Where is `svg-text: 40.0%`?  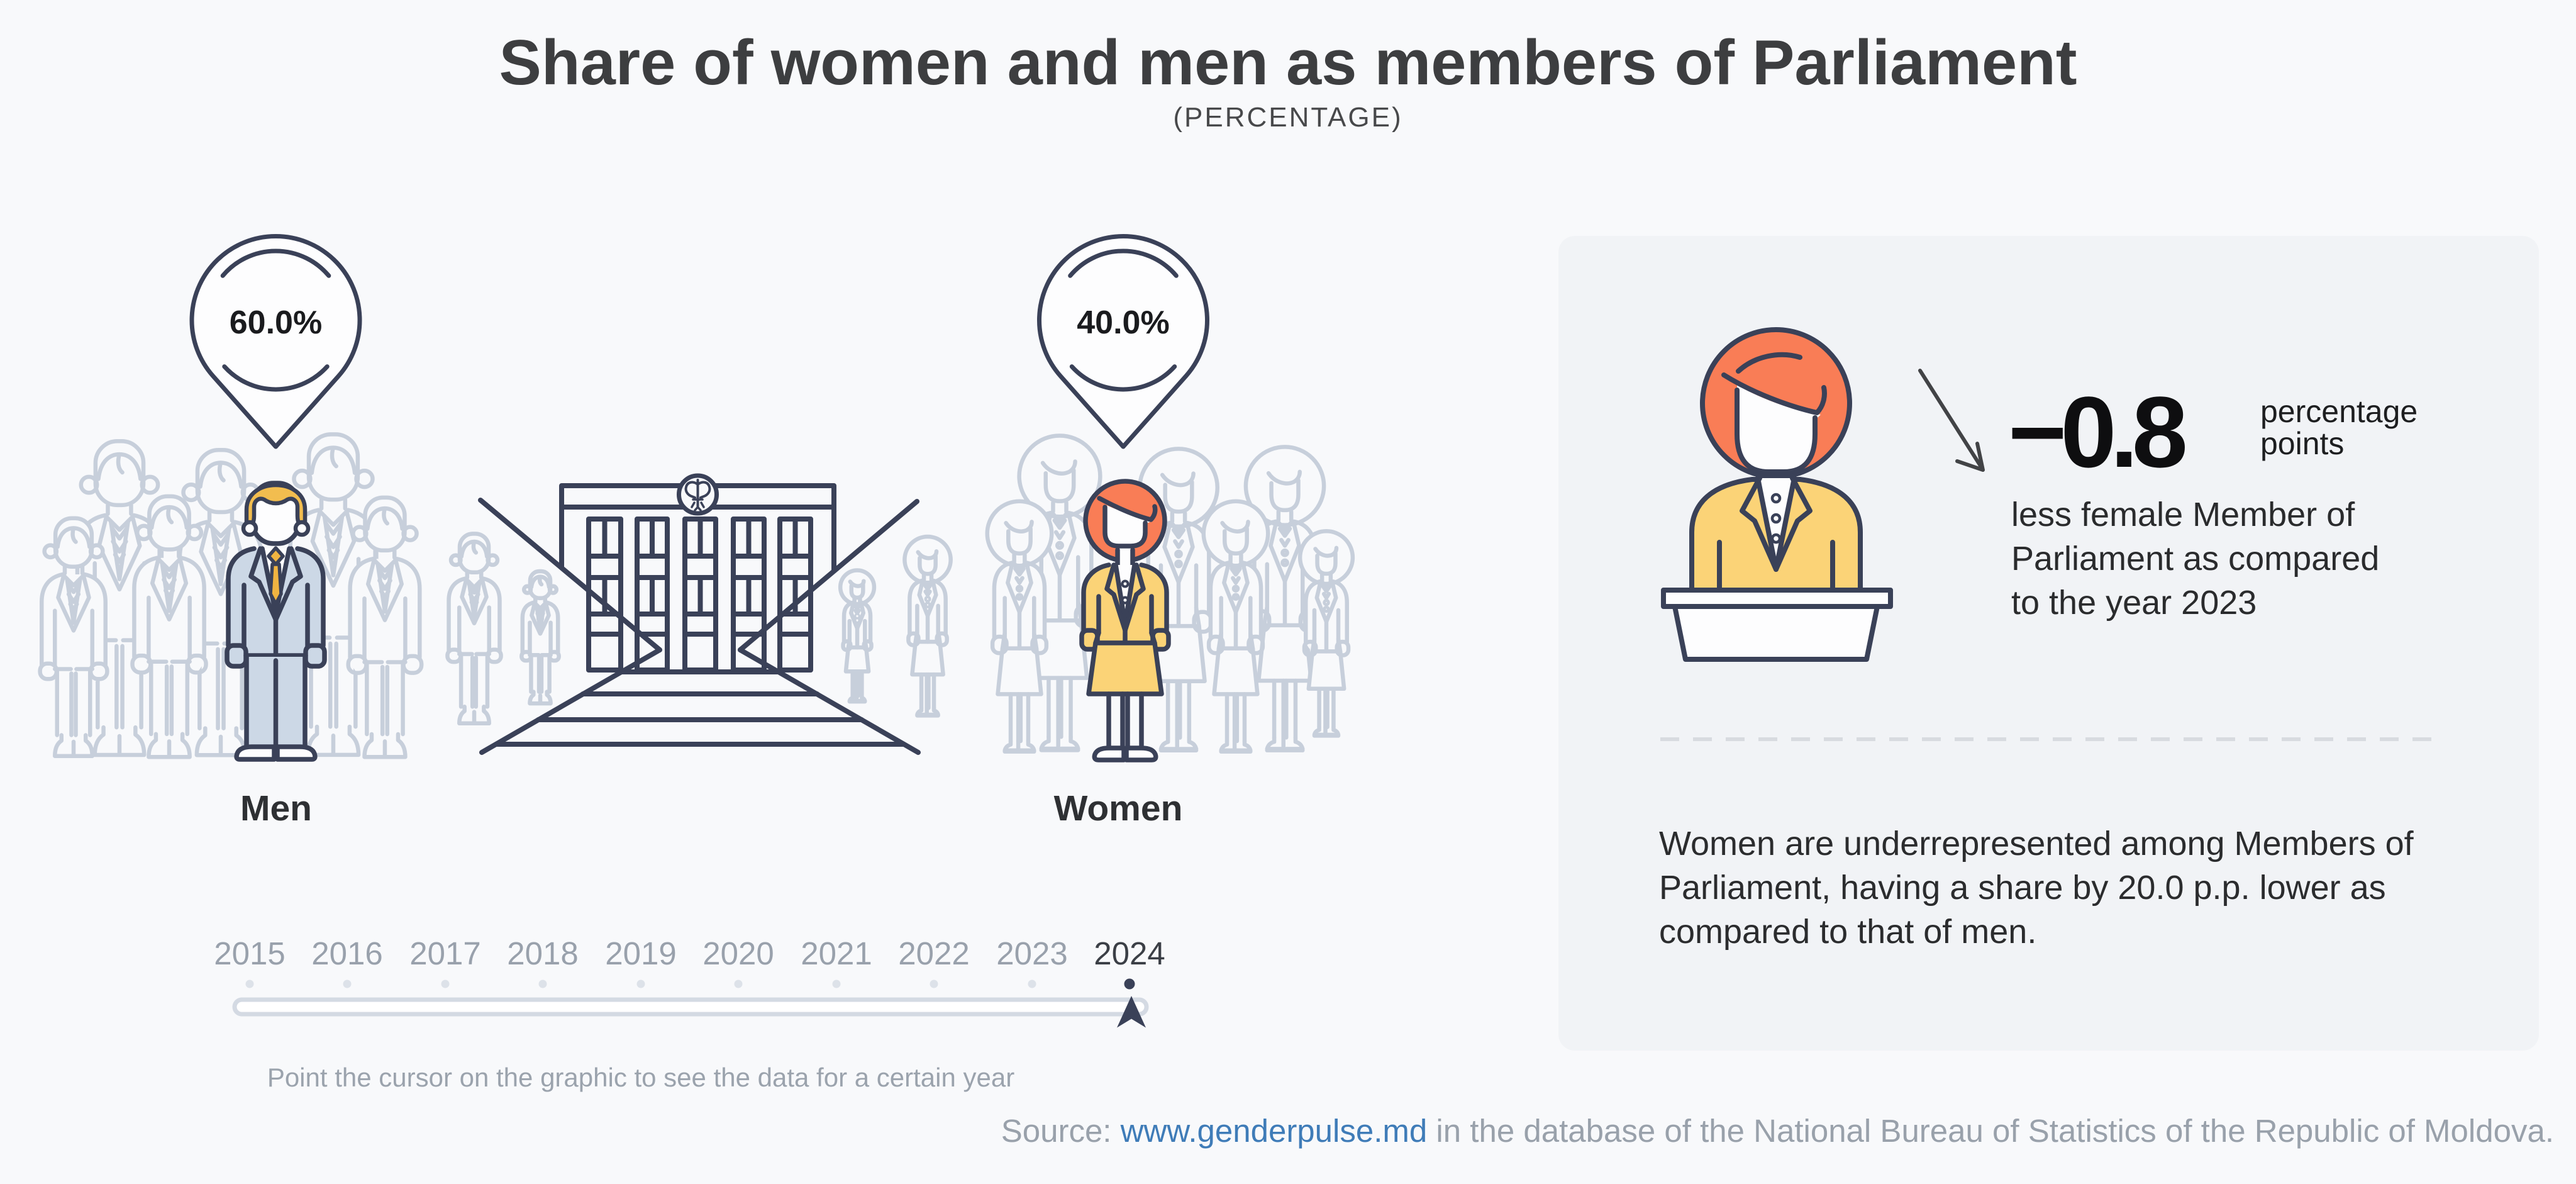
svg-text: 40.0% is located at coordinates (1123, 322).